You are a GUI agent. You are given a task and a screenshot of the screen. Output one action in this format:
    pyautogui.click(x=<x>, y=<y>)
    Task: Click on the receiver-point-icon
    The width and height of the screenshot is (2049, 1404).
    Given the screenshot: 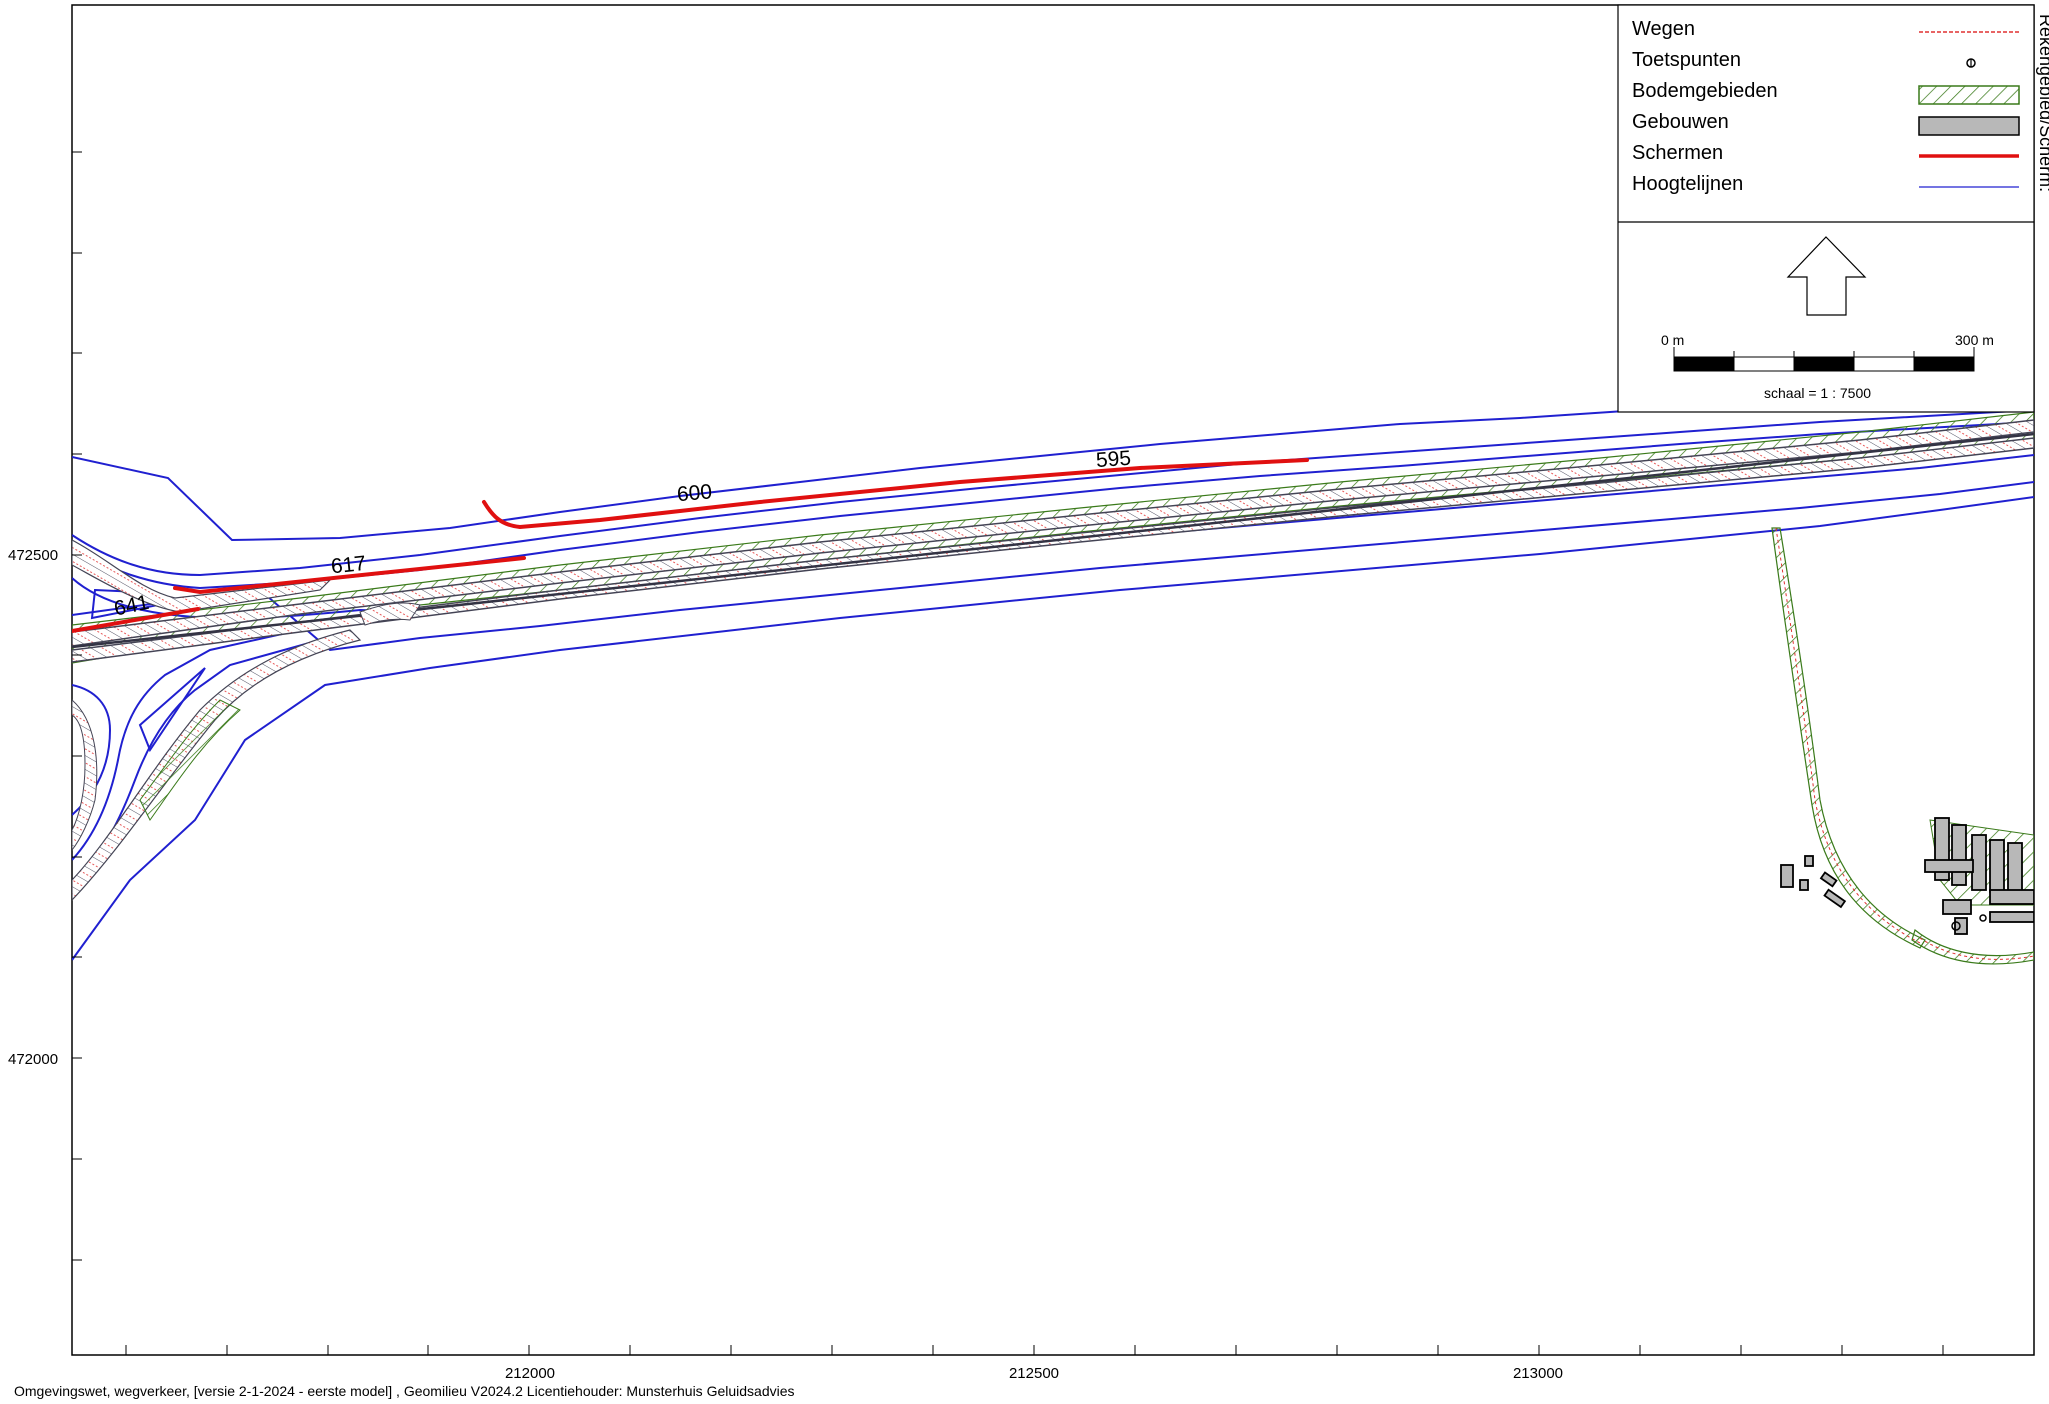 What is the action you would take?
    pyautogui.click(x=1971, y=63)
    